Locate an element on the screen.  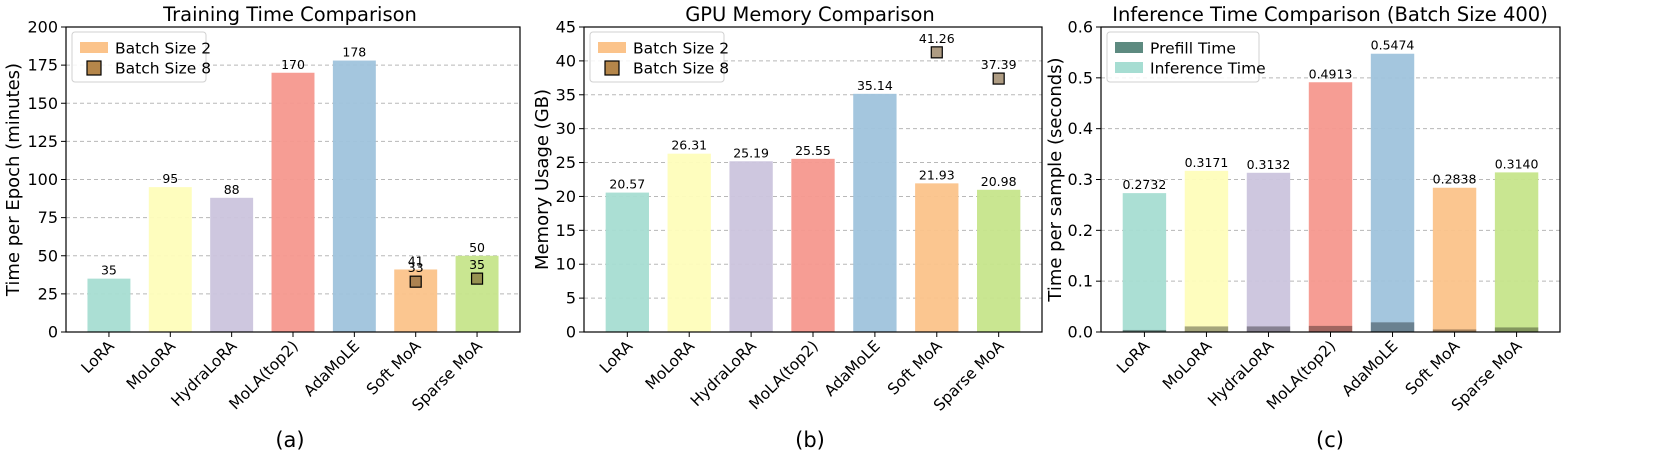
ytick-label: 35 is located at coordinates (566, 94).